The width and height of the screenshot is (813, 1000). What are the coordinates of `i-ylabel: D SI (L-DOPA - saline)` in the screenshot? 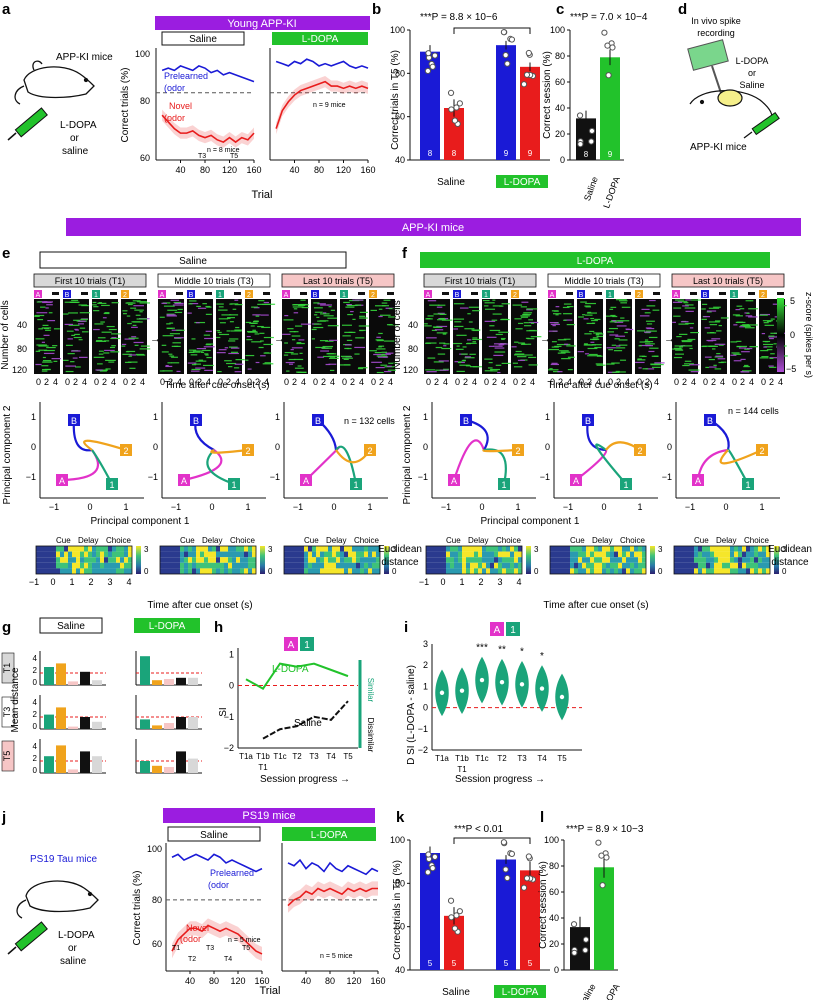 It's located at (411, 715).